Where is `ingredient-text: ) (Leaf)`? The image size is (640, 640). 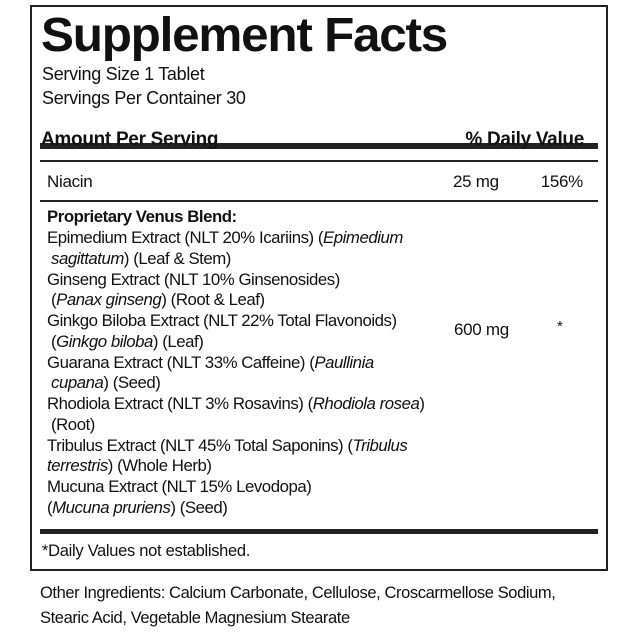
ingredient-text: ) (Leaf) is located at coordinates (178, 341).